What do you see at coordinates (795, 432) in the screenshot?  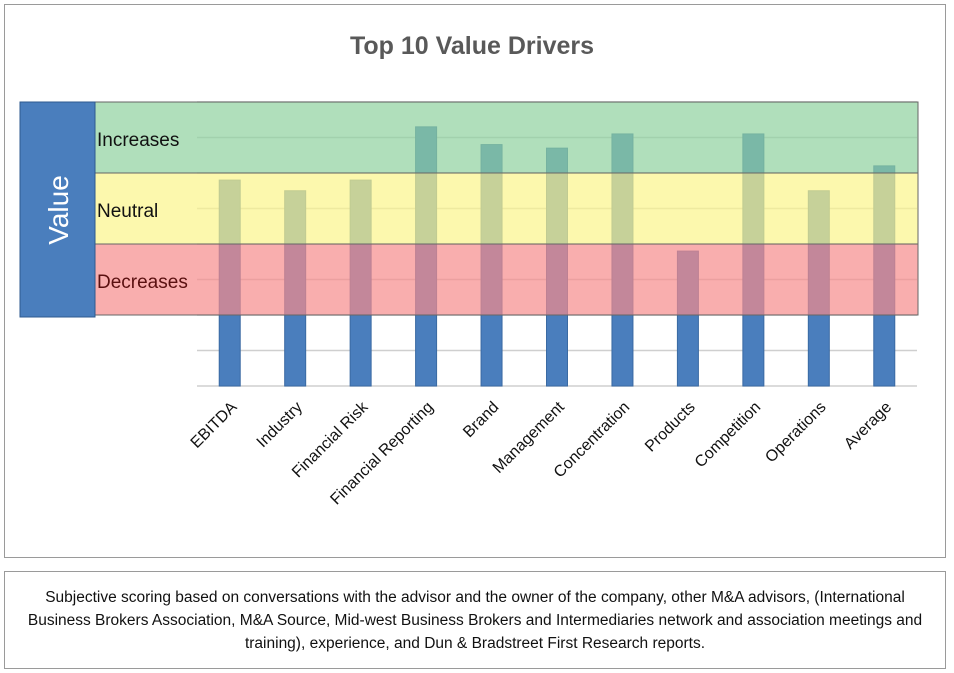 I see `x-tick-label: Operations` at bounding box center [795, 432].